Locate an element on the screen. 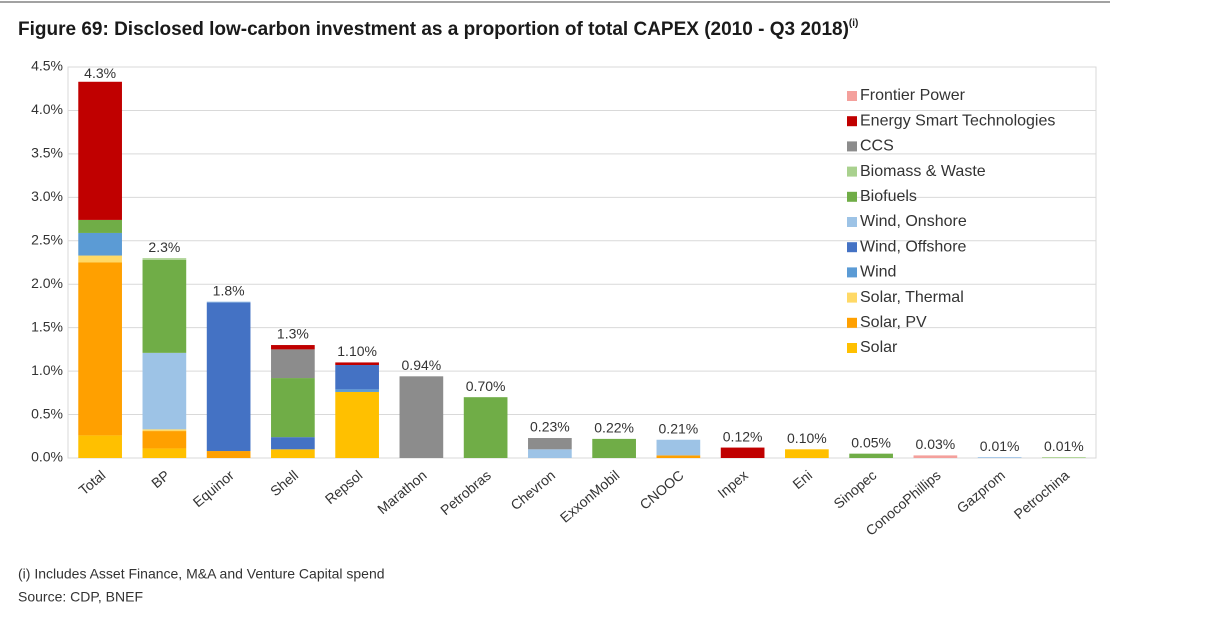 This screenshot has width=1225, height=632. y-tick-label: 4.5% is located at coordinates (47, 66).